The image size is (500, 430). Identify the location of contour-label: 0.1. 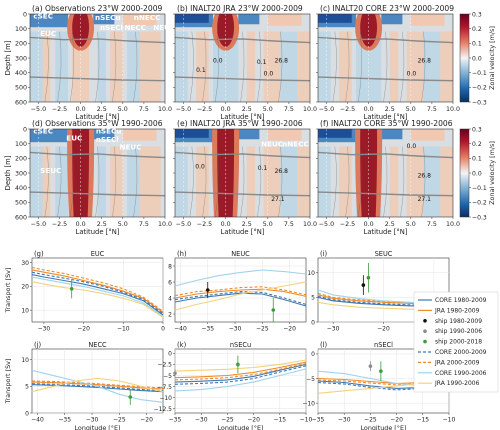
(263, 168).